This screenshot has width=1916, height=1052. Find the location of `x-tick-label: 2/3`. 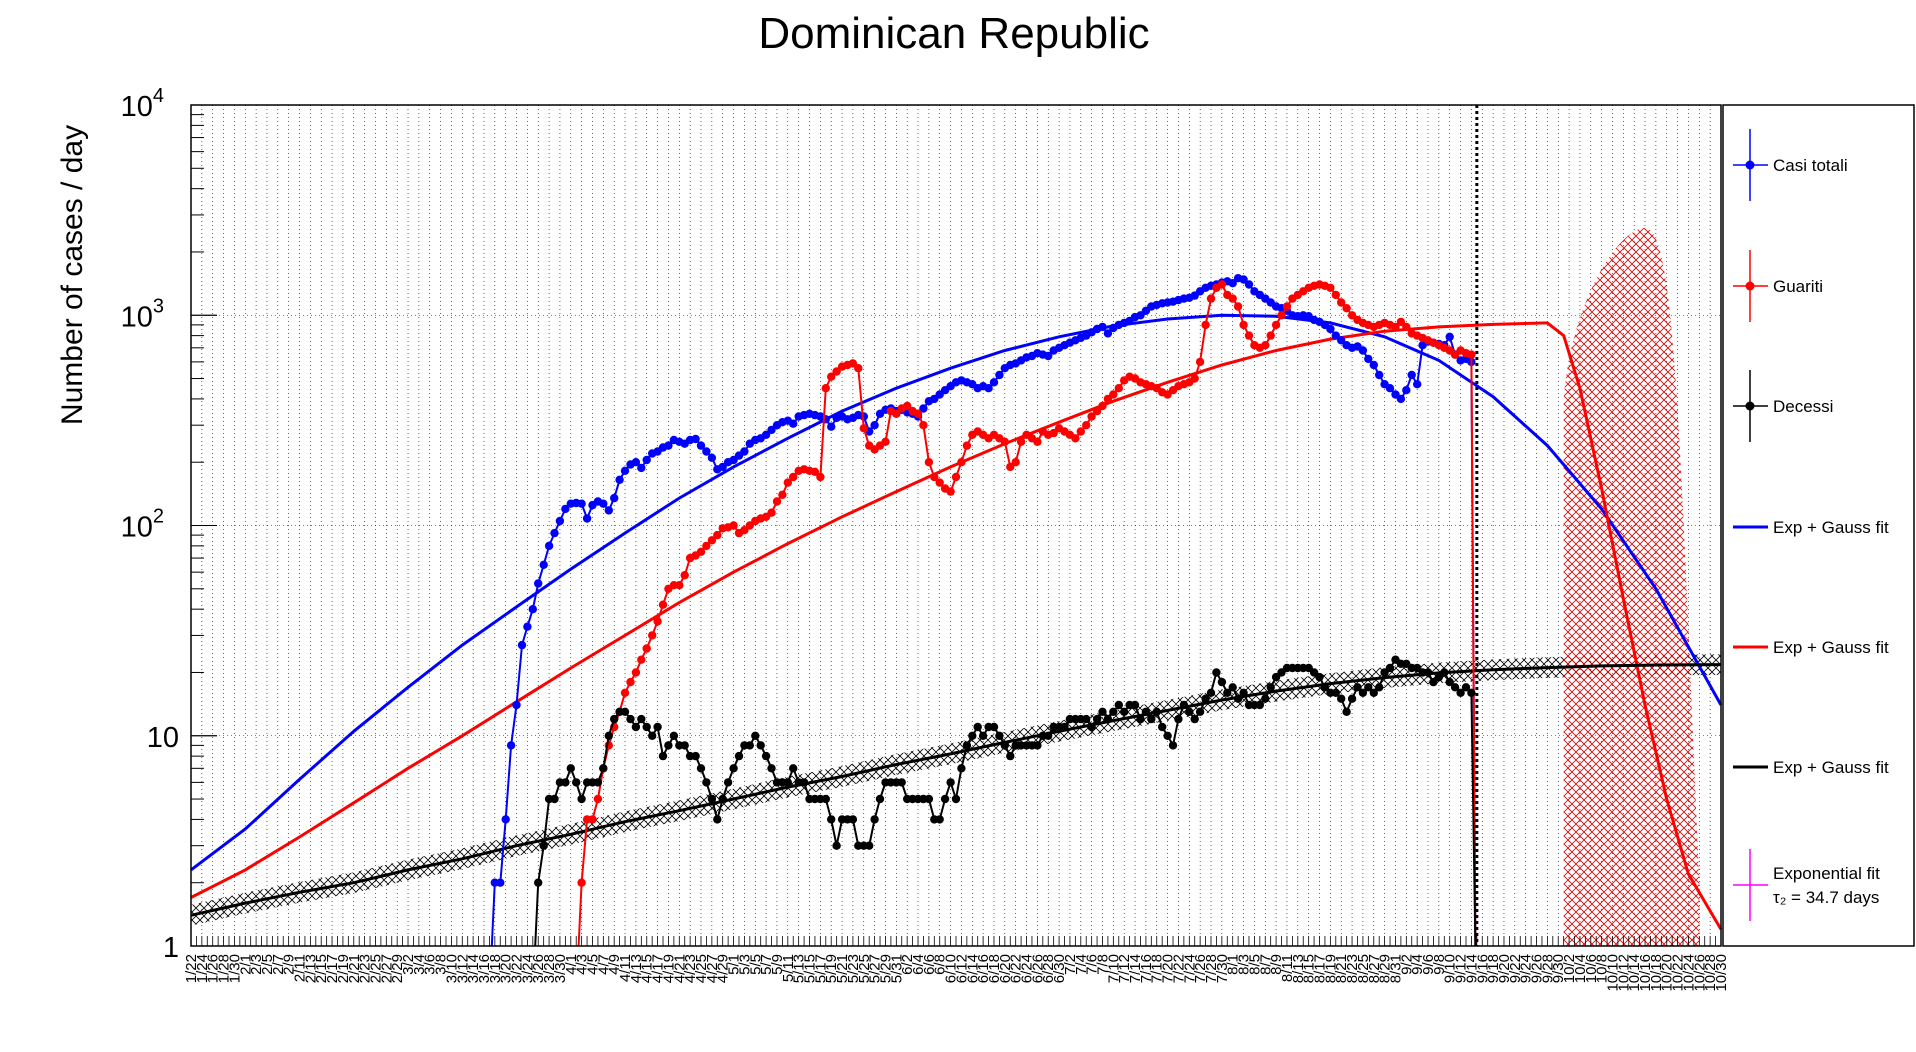

x-tick-label: 2/3 is located at coordinates (256, 964).